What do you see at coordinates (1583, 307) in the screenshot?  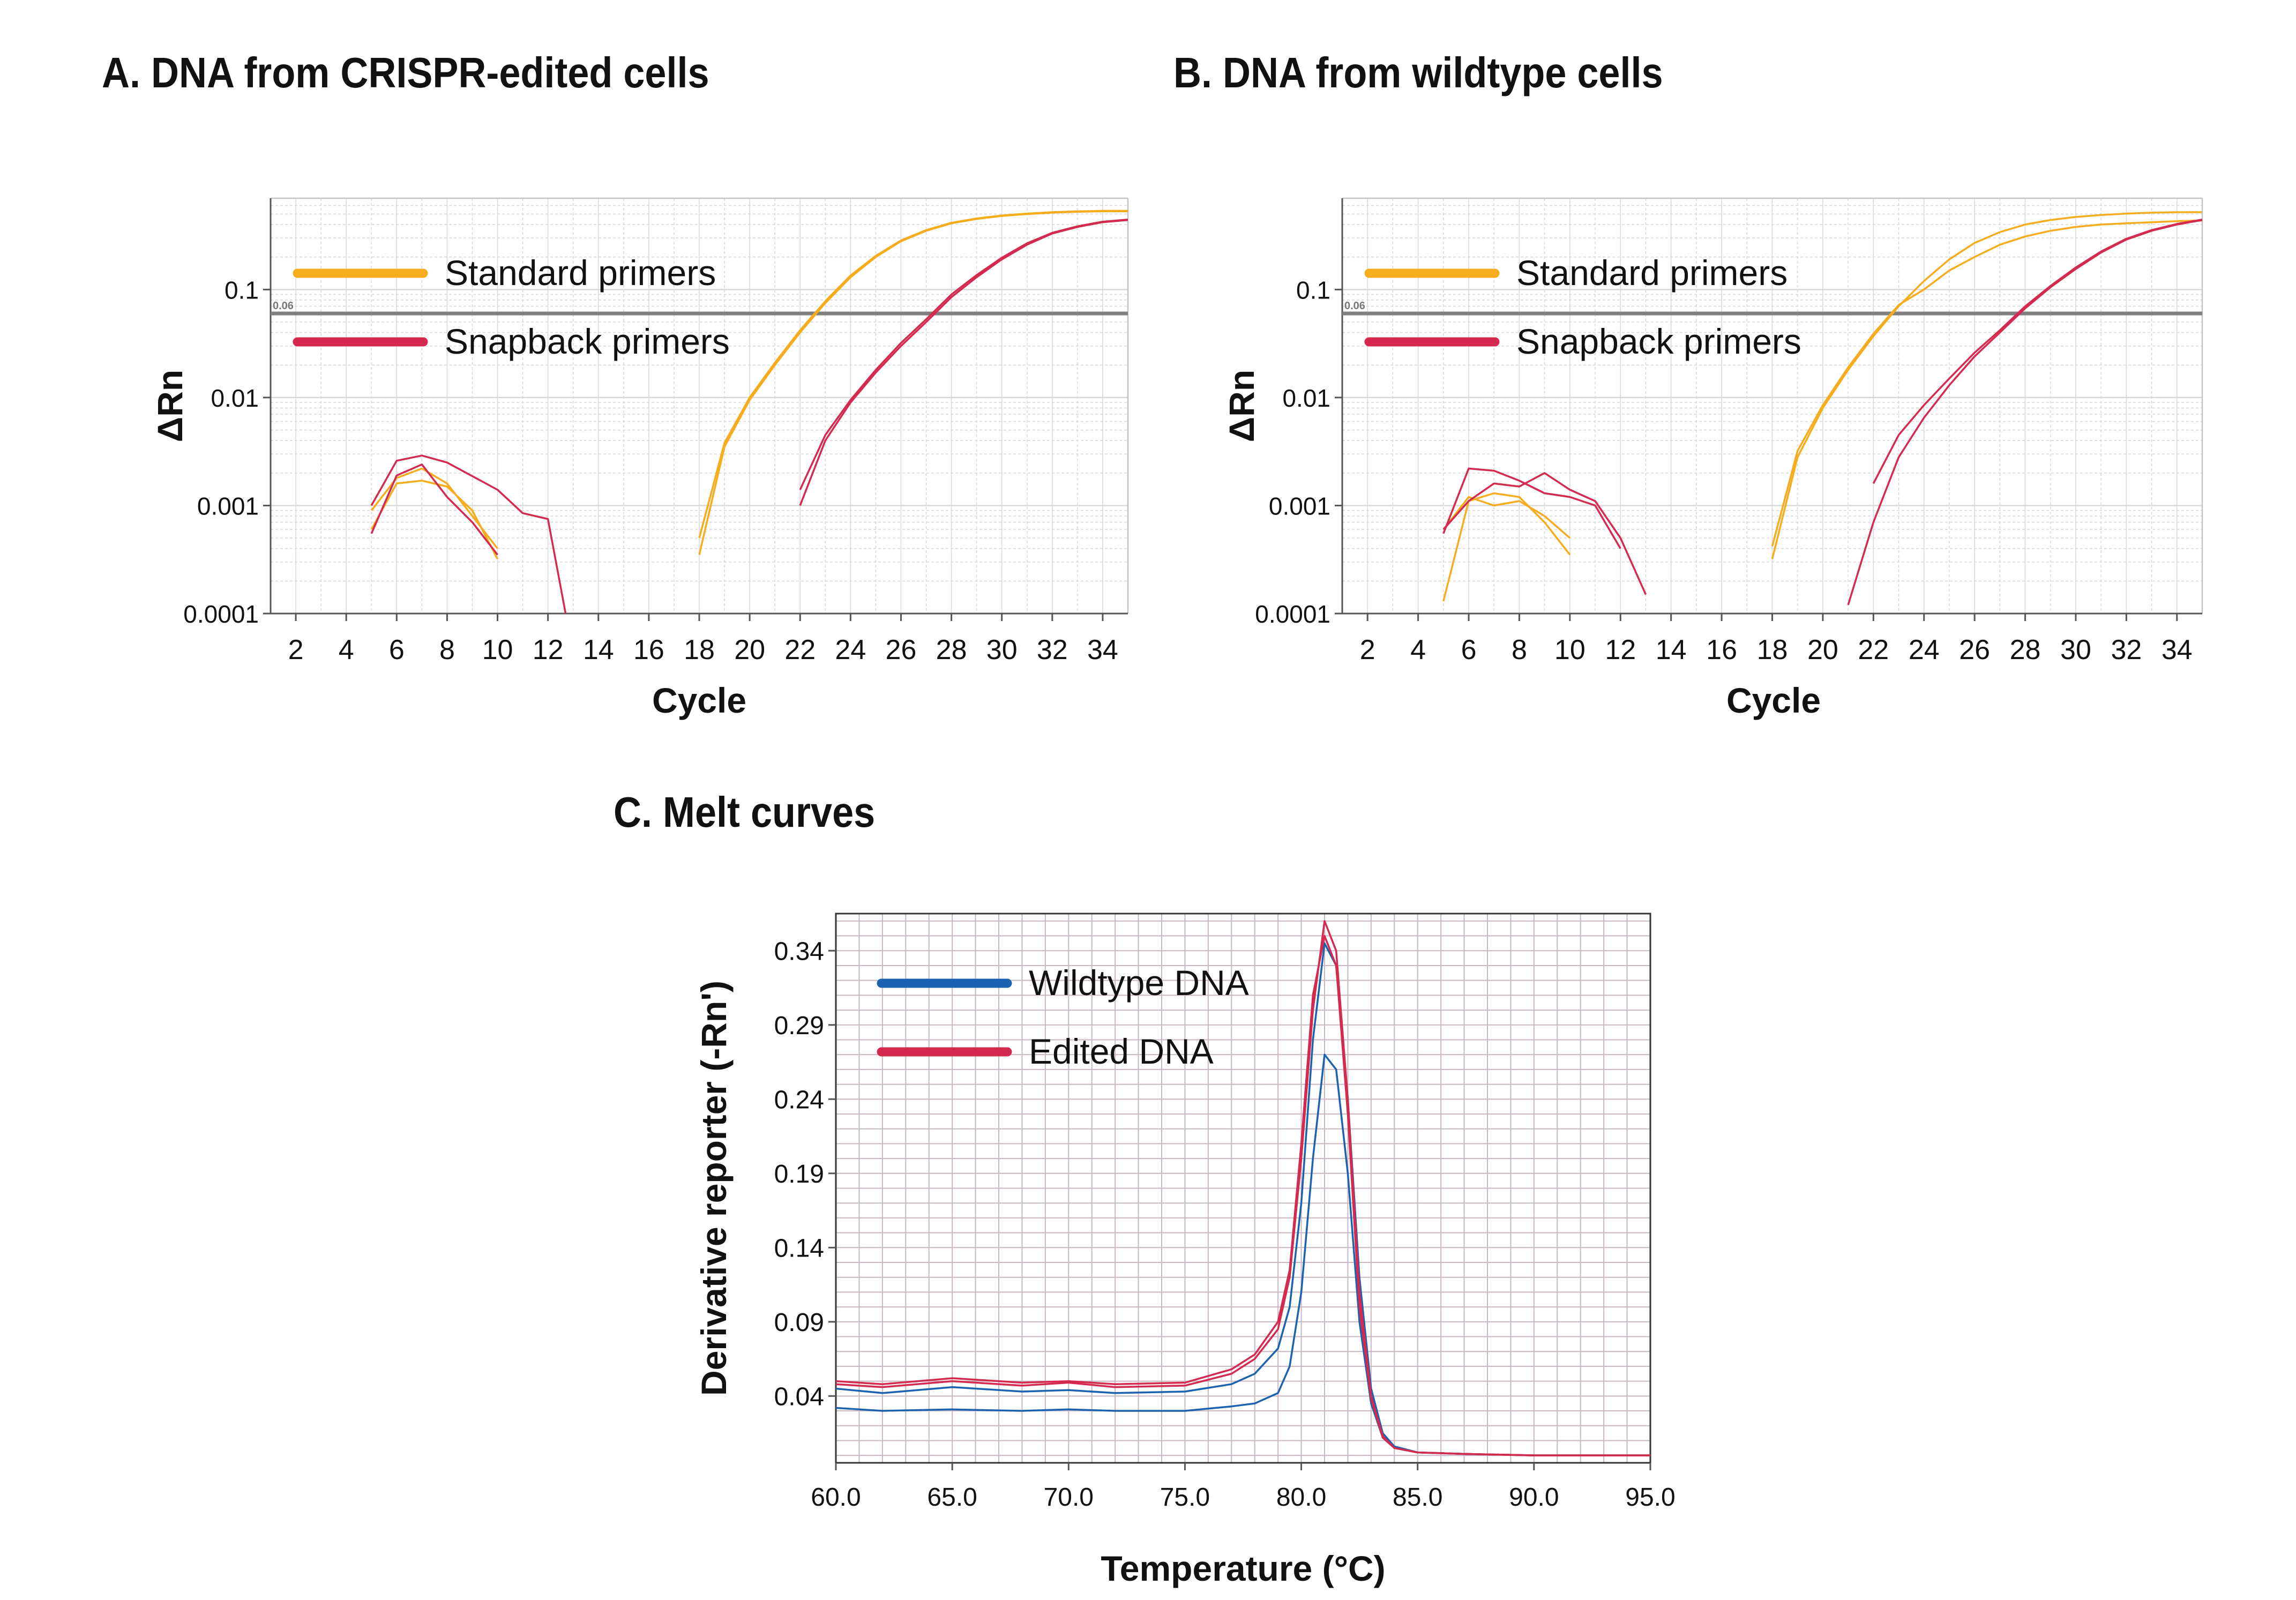 I see `chart-b-legend: Standard primers Snapback primers` at bounding box center [1583, 307].